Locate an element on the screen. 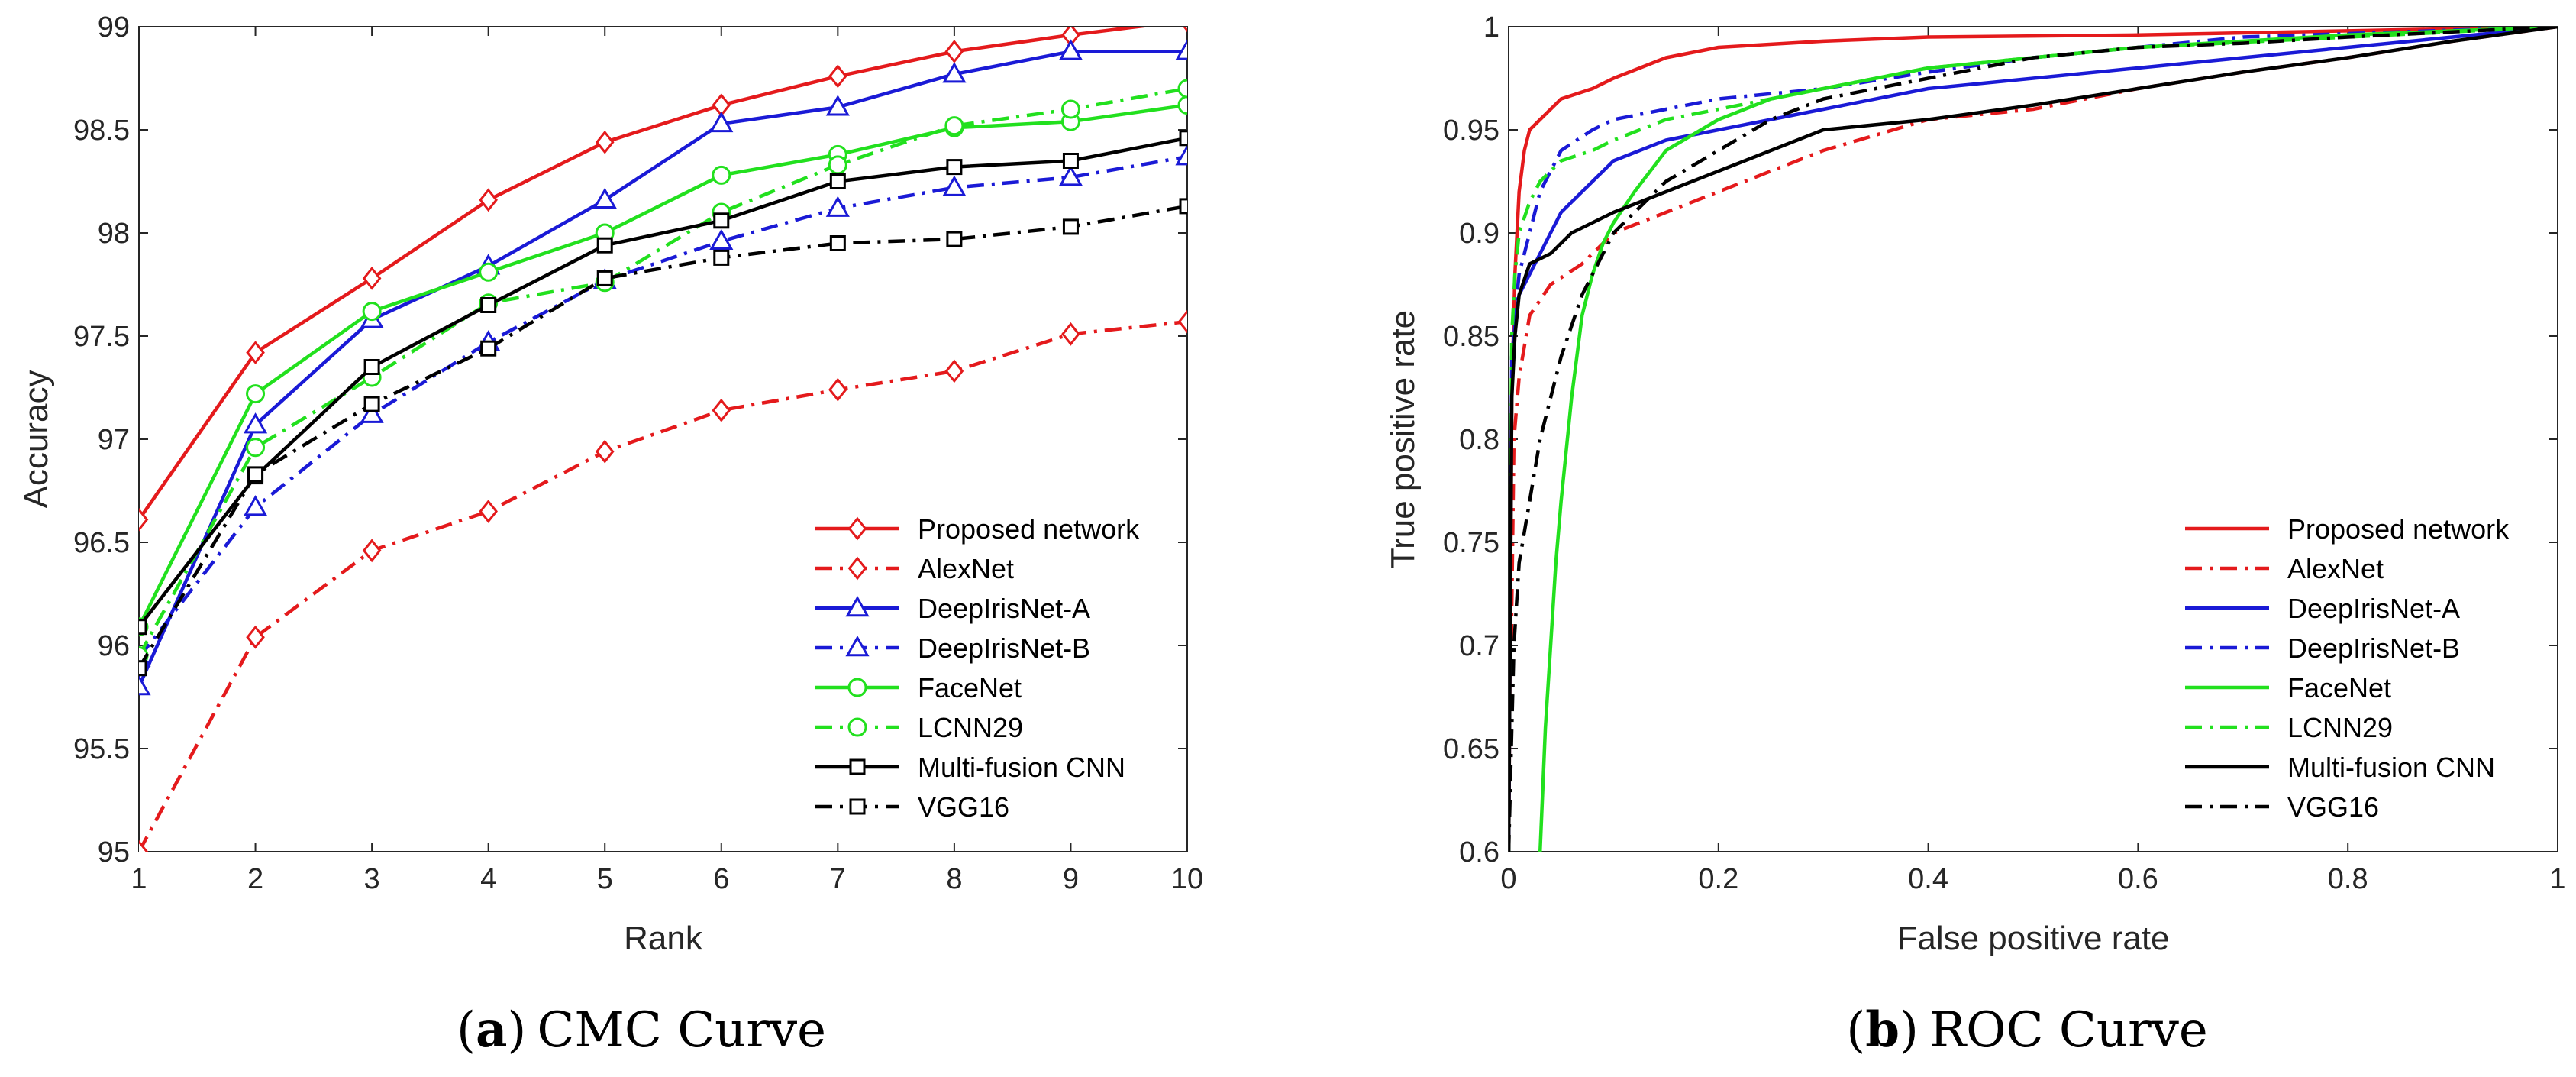  roc-caption-letter: b is located at coordinates (1882, 1030).